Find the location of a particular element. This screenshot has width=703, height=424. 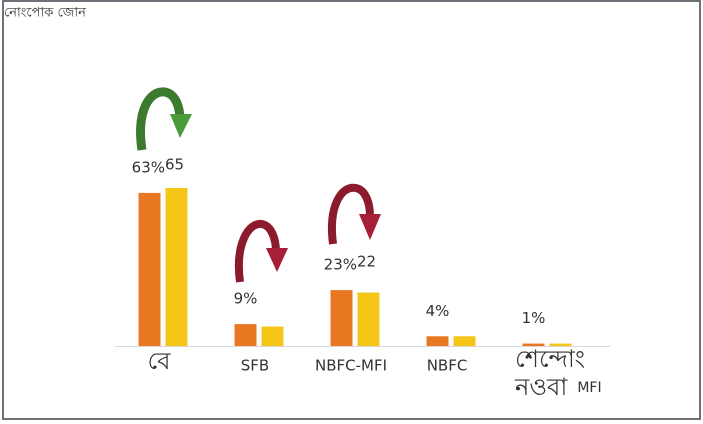

x-tick-label: বে is located at coordinates (159, 361).